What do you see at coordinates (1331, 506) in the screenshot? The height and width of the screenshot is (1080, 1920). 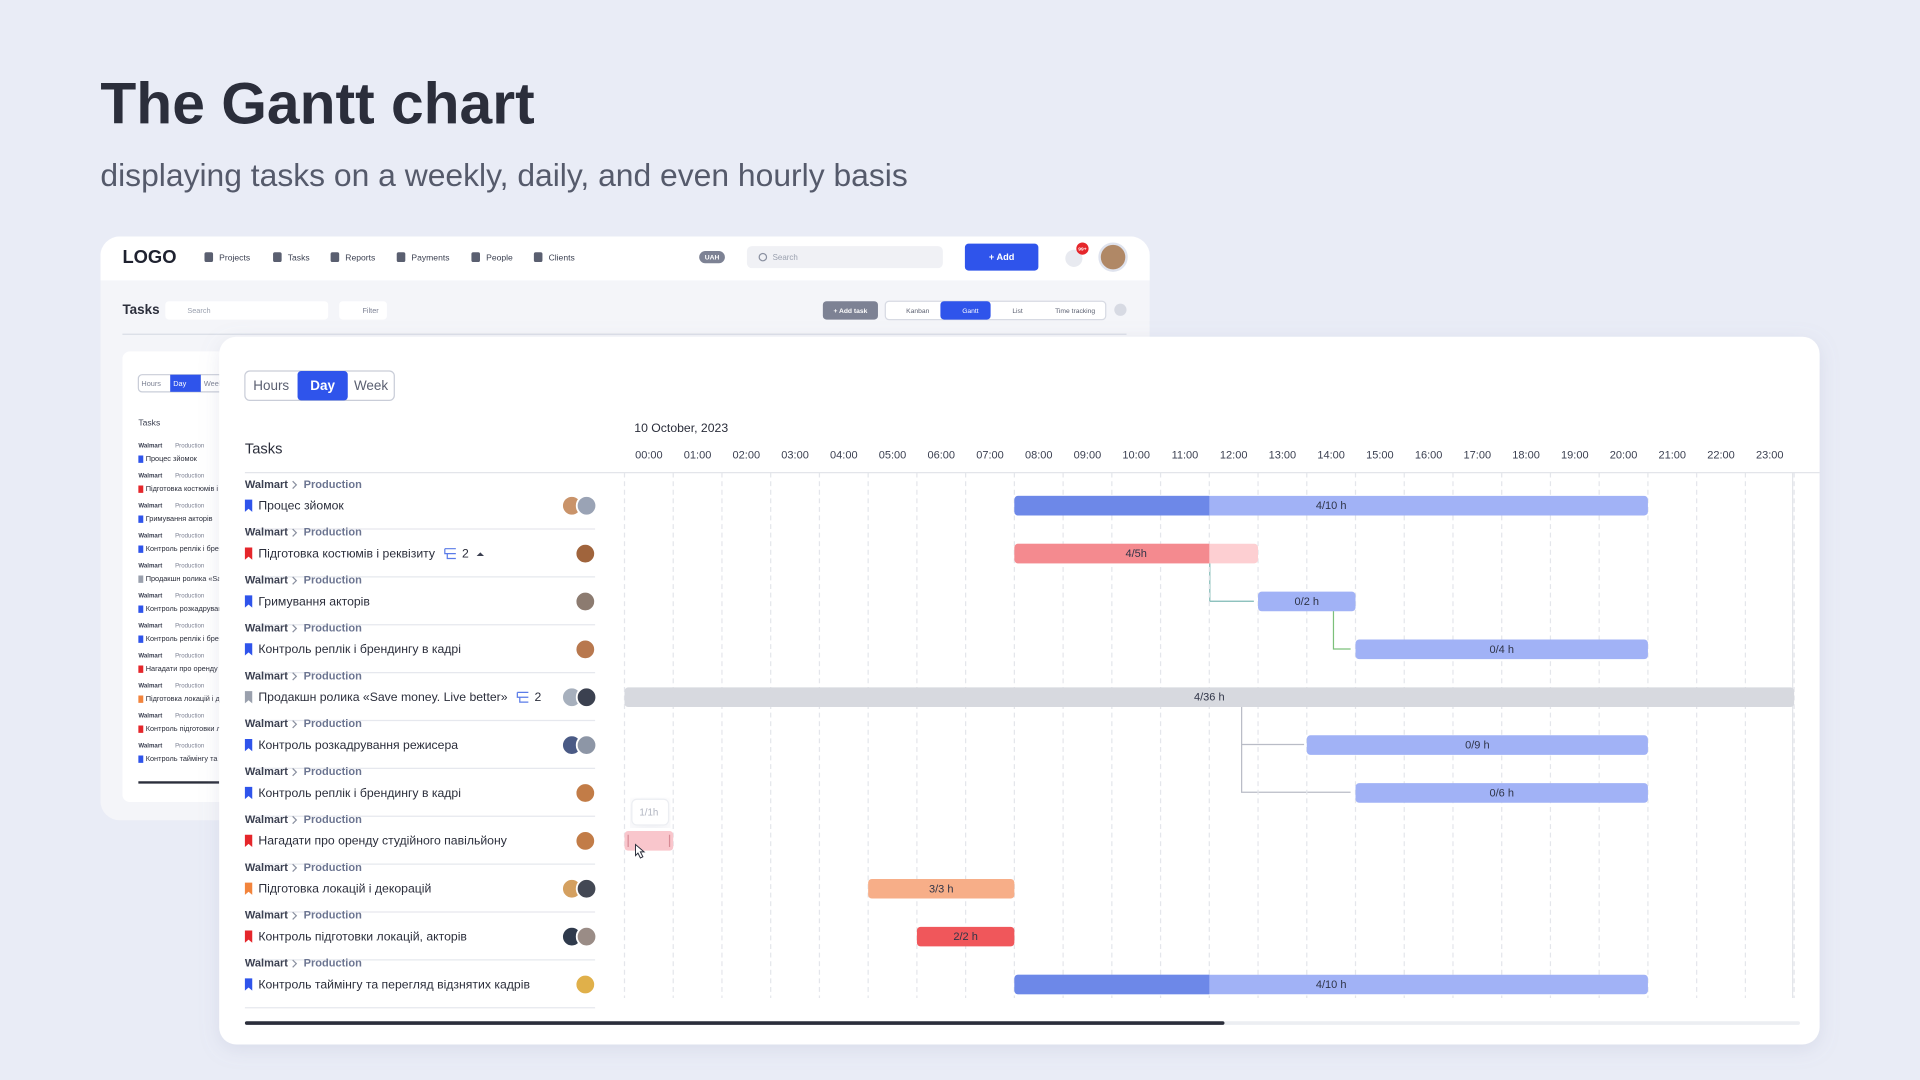 I see `bar-label: 4/10 h` at bounding box center [1331, 506].